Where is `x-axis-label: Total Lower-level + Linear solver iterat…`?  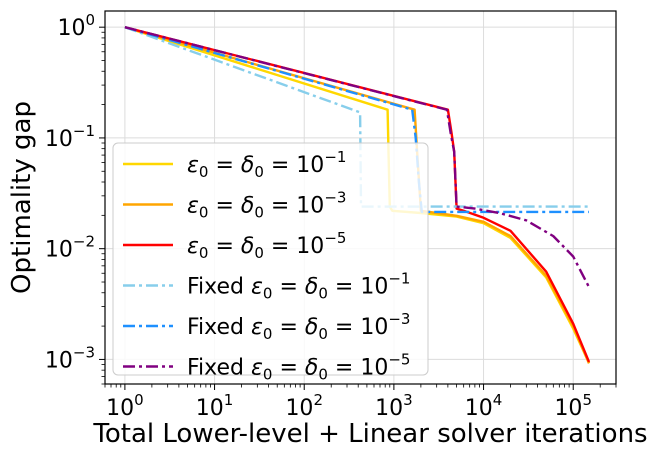
x-axis-label: Total Lower-level + Linear solver iterat… is located at coordinates (369, 434).